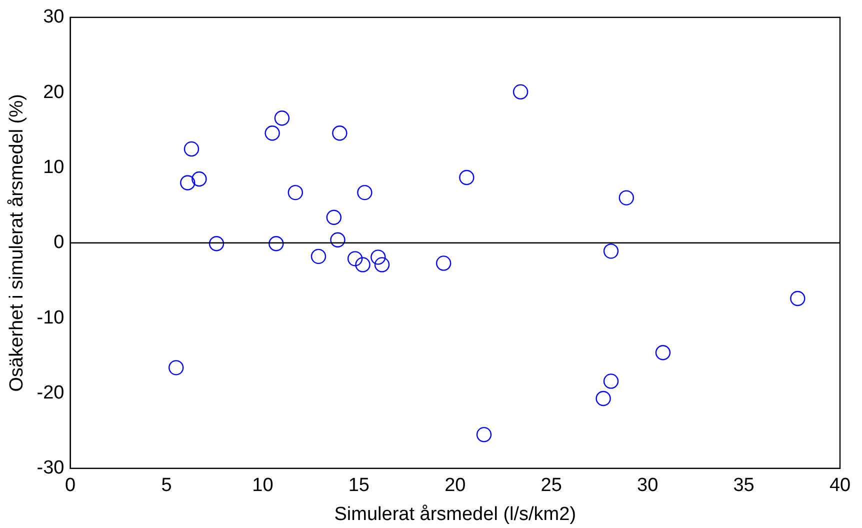 The height and width of the screenshot is (528, 862). I want to click on x-tick-label: 35, so click(743, 485).